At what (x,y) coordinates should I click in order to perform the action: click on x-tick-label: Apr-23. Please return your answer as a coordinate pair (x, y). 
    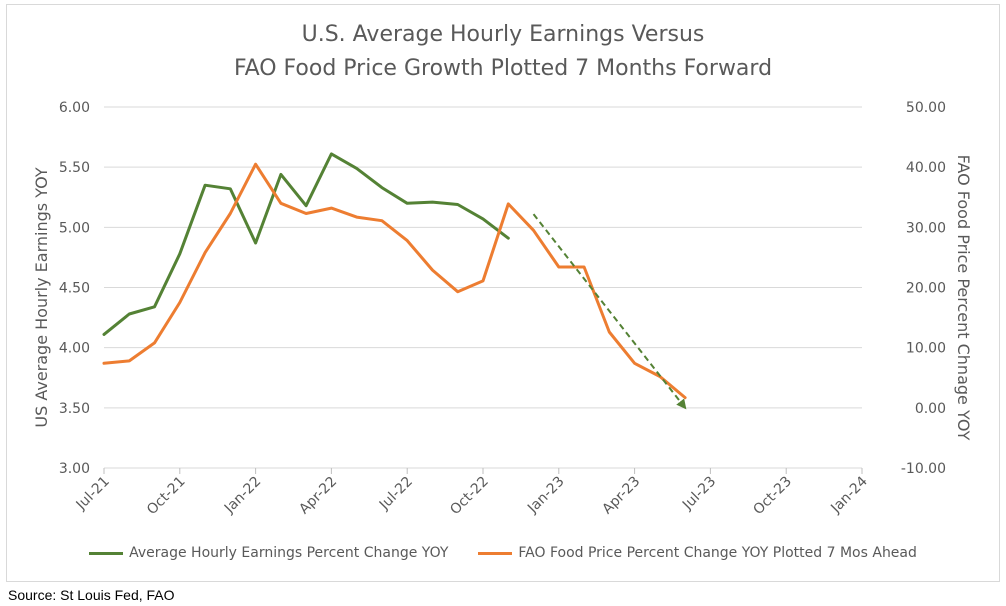
    Looking at the image, I should click on (621, 496).